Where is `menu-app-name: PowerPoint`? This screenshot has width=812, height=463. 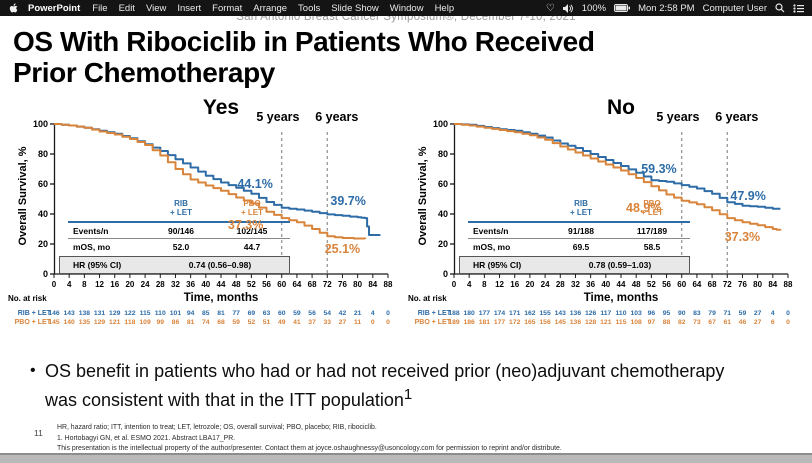
menu-app-name: PowerPoint is located at coordinates (54, 8).